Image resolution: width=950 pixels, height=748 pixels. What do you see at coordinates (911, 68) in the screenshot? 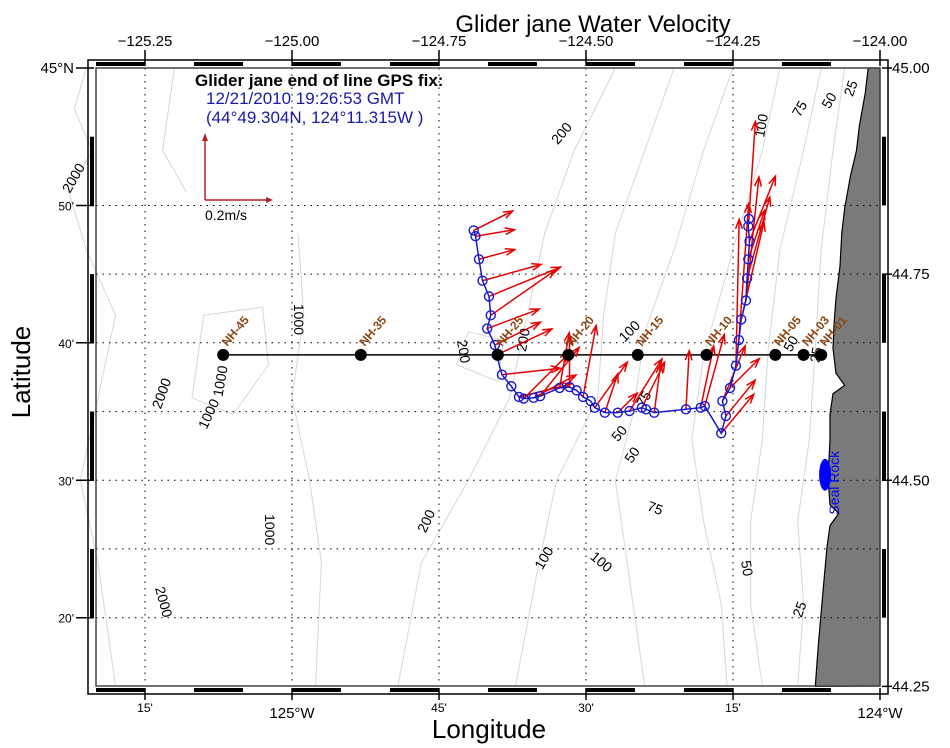
I see `tick-label-right: 45.00` at bounding box center [911, 68].